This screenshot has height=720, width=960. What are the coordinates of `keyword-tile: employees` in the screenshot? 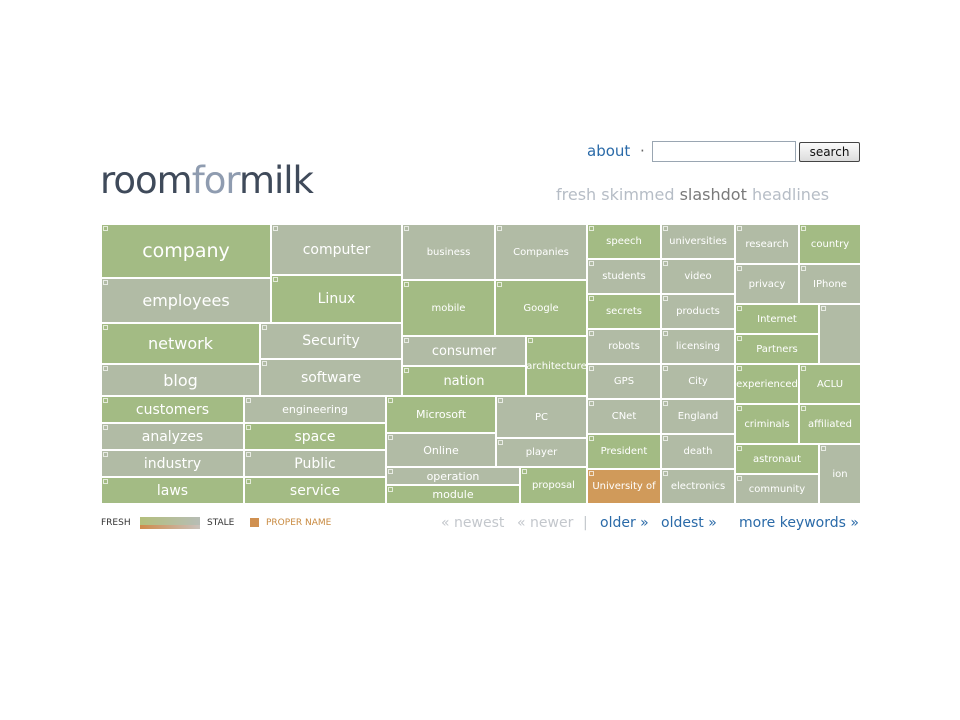 It's located at (186, 300).